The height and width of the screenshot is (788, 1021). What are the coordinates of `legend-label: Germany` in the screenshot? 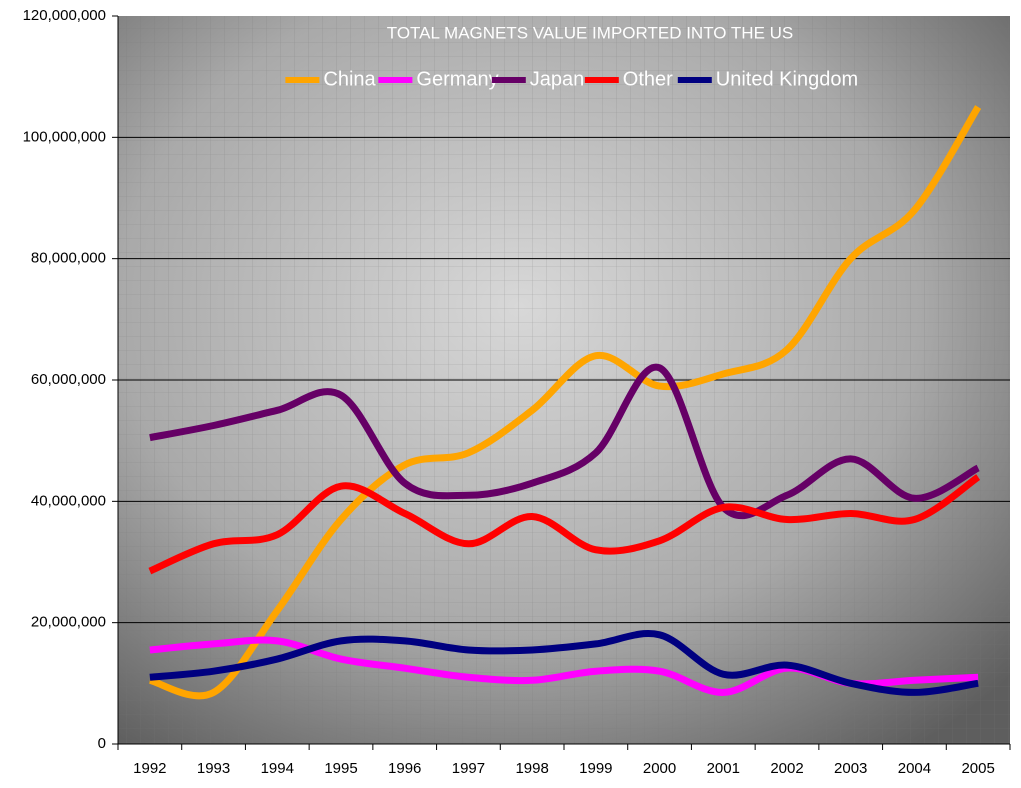 It's located at (457, 79).